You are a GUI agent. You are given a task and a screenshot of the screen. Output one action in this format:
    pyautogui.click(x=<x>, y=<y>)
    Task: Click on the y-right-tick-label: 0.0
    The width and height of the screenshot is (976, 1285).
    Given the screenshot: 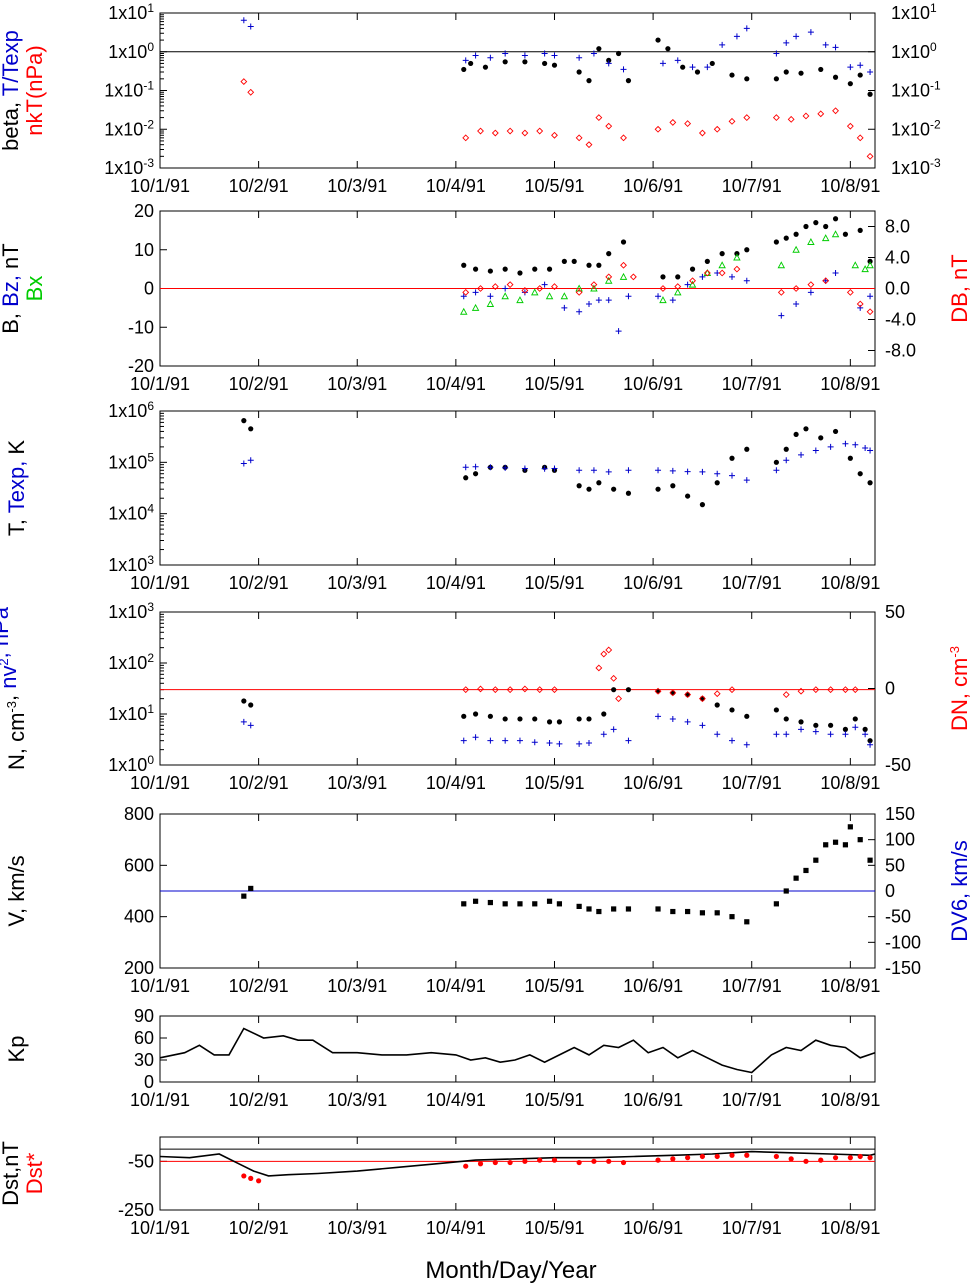 What is the action you would take?
    pyautogui.click(x=897, y=289)
    